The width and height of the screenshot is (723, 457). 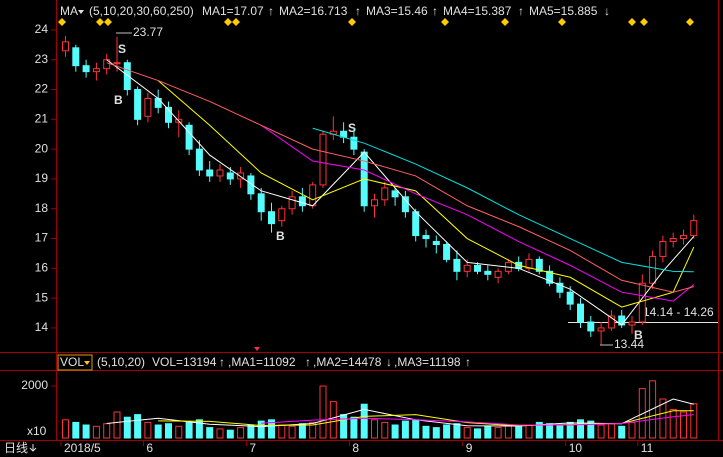 What do you see at coordinates (148, 32) in the screenshot?
I see `high-annotation: 23.77` at bounding box center [148, 32].